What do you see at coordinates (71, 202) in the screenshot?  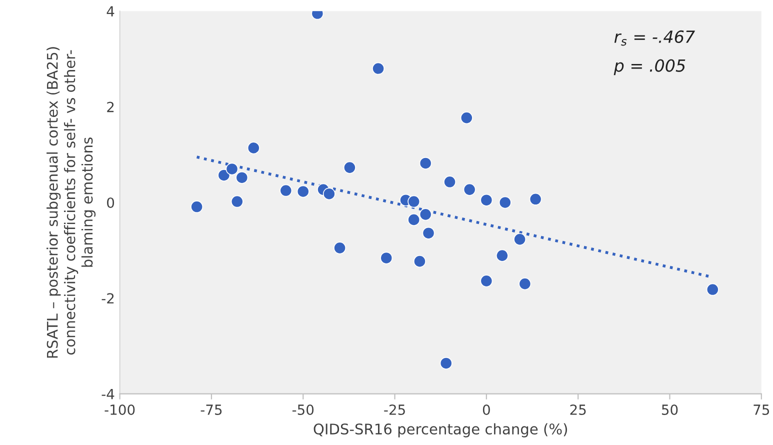 I see `y-axis-title: RSATL – posterior subgenual cortex (BA25) connectivity coefficients for self- vs other- blaming emotions` at bounding box center [71, 202].